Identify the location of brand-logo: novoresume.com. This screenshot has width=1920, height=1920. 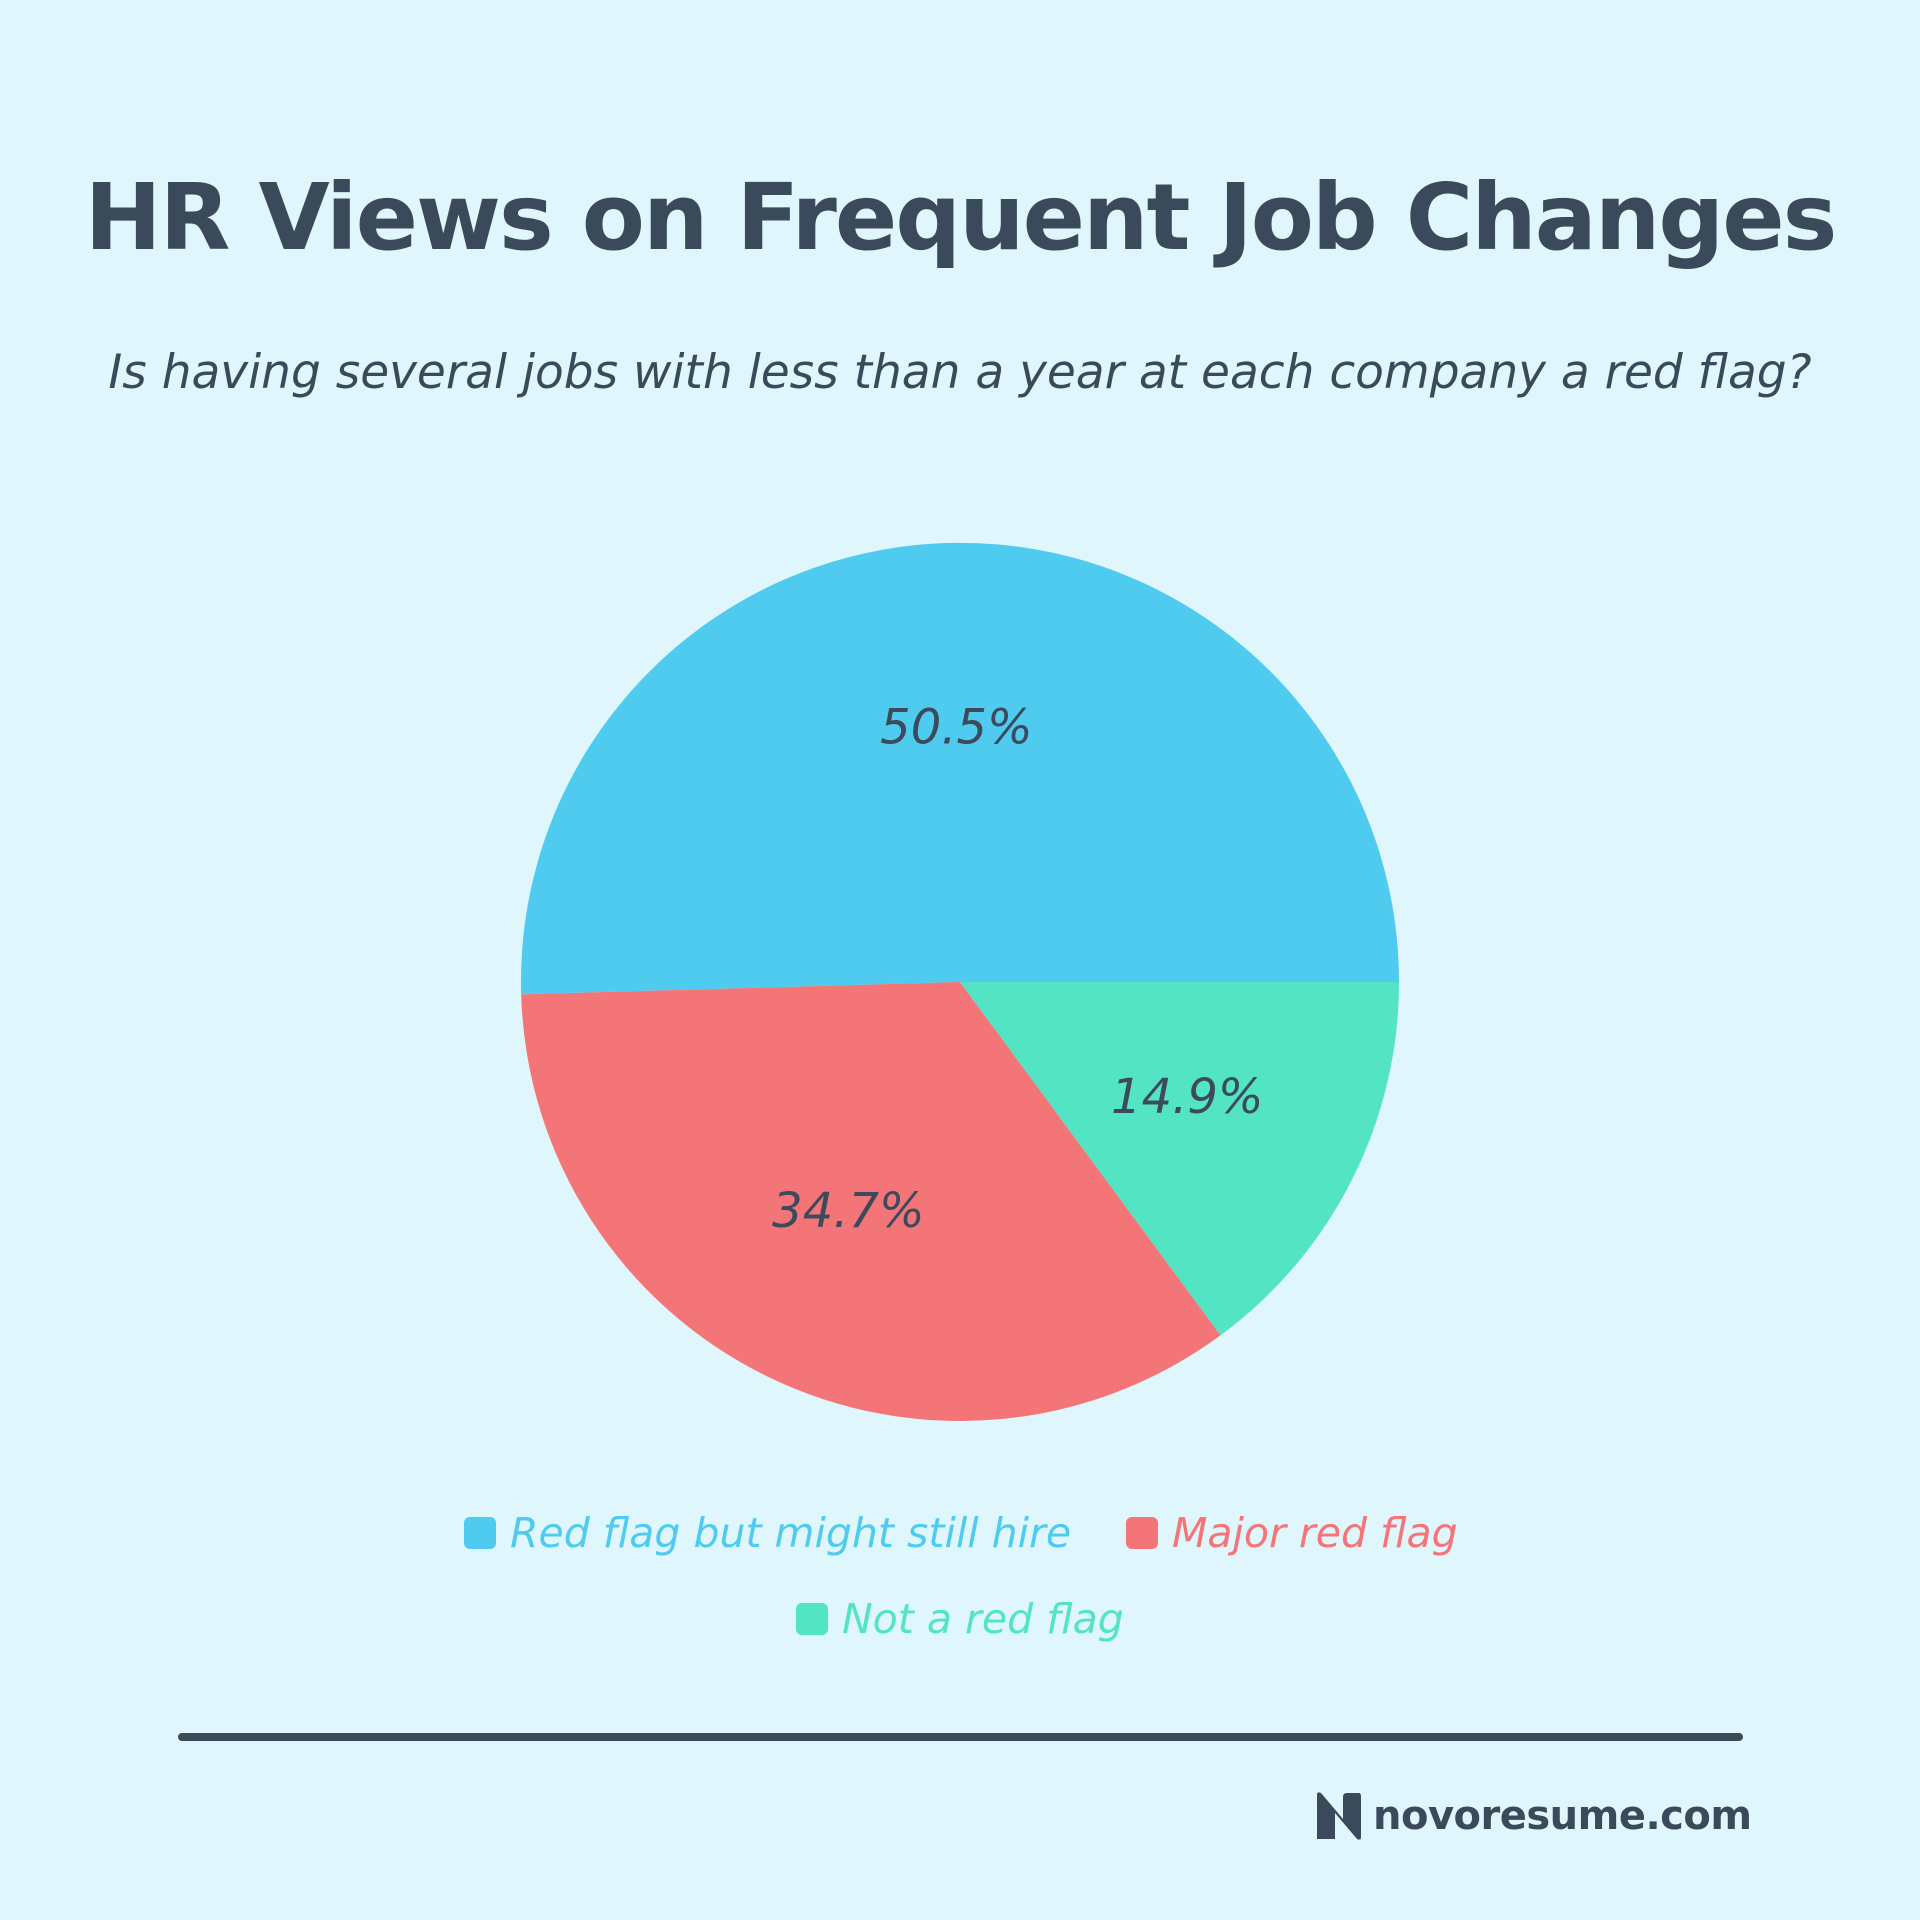
(1532, 1816).